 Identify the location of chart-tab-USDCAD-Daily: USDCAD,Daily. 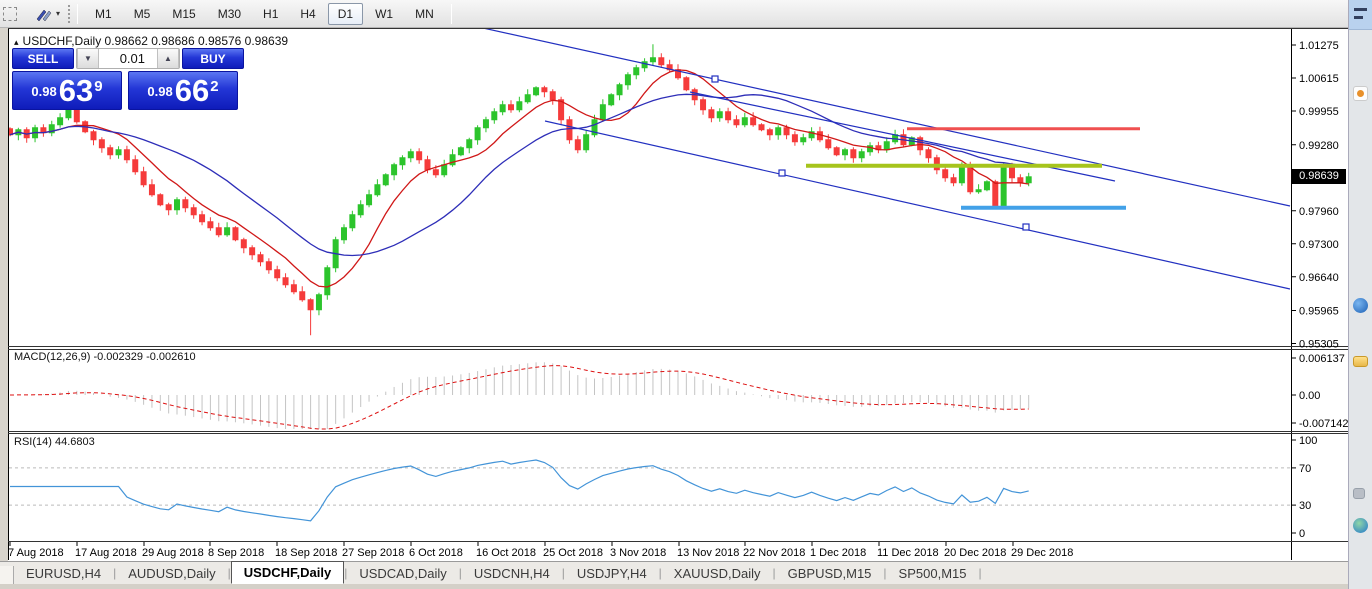
(403, 573).